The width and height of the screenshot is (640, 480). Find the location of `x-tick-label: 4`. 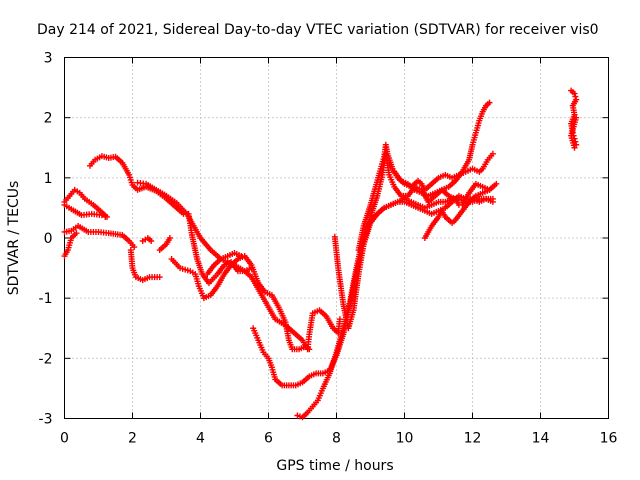

x-tick-label: 4 is located at coordinates (200, 439).